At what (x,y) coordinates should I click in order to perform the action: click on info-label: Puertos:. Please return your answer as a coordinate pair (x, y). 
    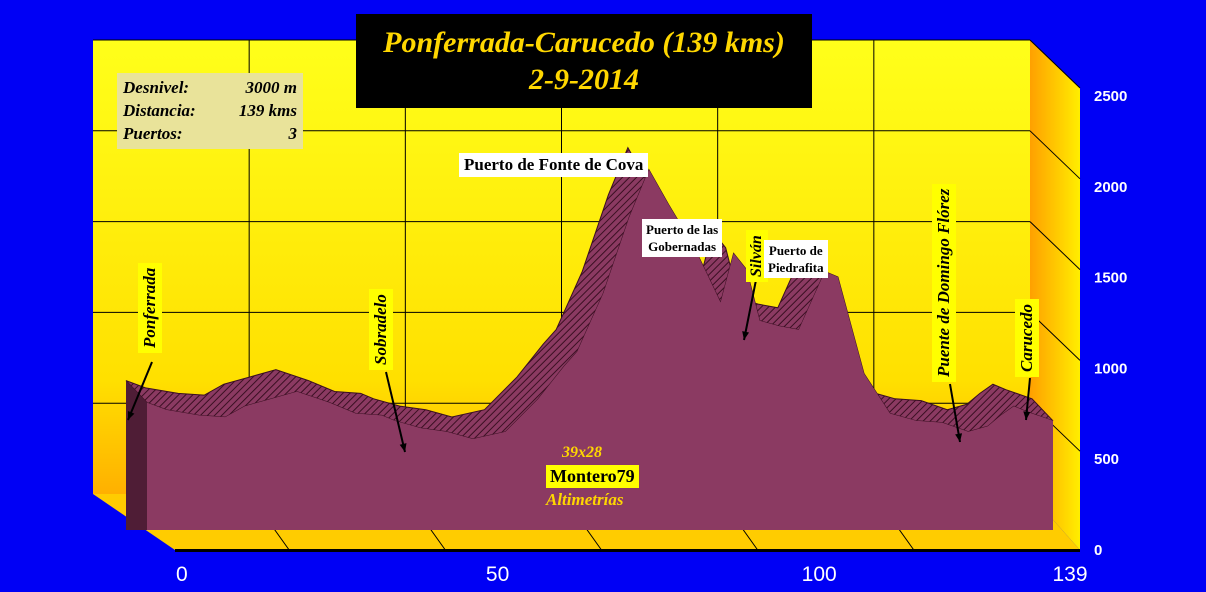
    Looking at the image, I should click on (153, 133).